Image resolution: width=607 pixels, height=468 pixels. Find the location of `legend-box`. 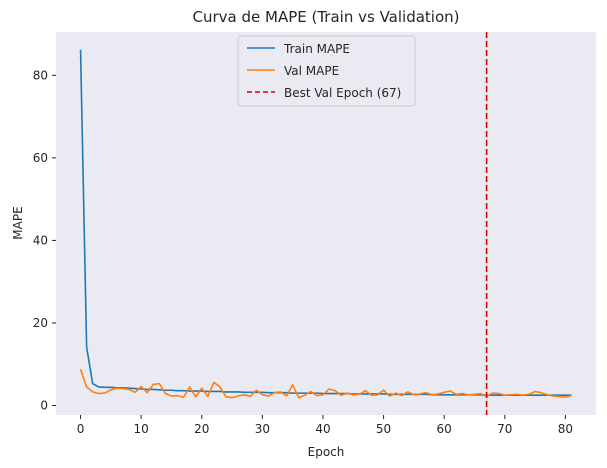

legend-box is located at coordinates (326, 71).